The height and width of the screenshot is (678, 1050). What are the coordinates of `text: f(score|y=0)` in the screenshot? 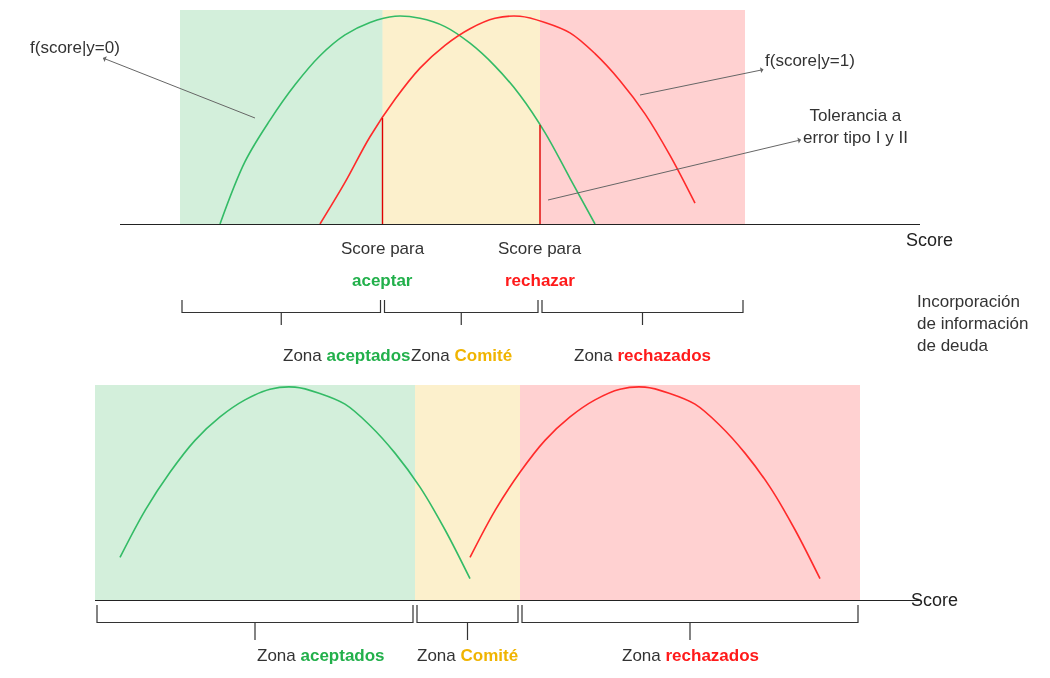 It's located at (75, 47).